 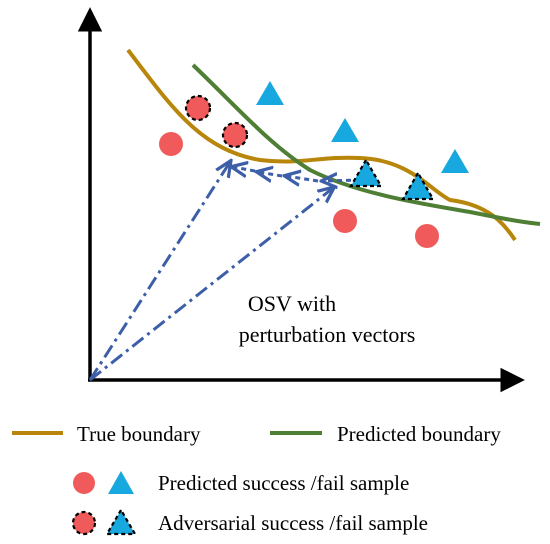 What do you see at coordinates (84, 483) in the screenshot?
I see `circle-icon` at bounding box center [84, 483].